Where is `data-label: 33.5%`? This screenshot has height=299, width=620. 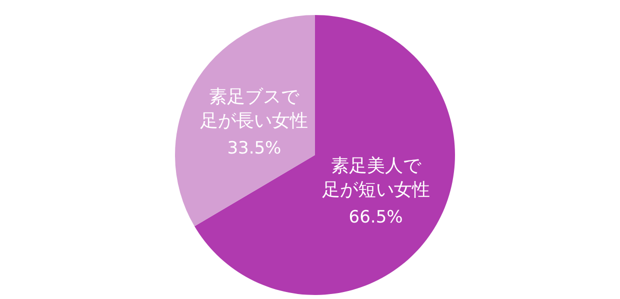 data-label: 33.5% is located at coordinates (254, 148).